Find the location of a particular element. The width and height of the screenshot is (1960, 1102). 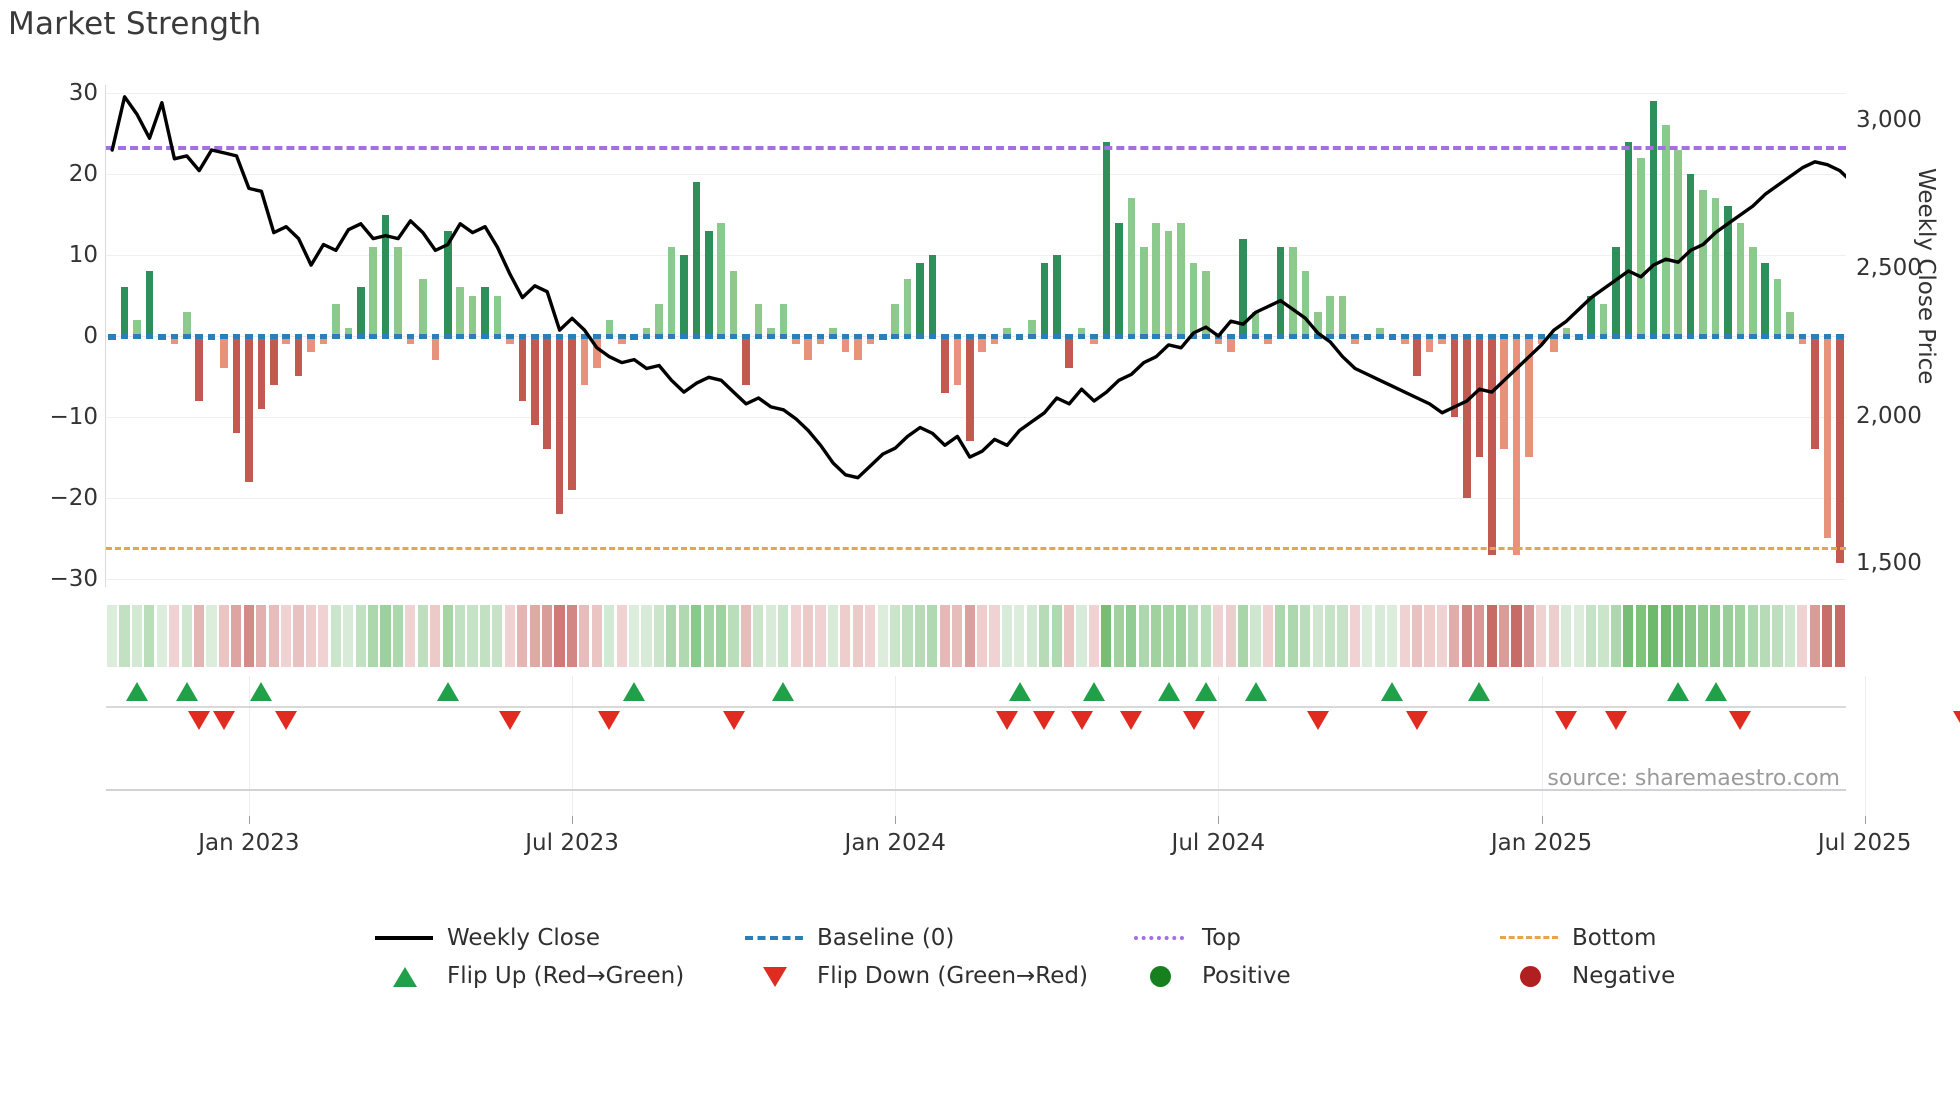

legend-item-flip-up-red-green: Flip Up (Red→Green) is located at coordinates (529, 976).